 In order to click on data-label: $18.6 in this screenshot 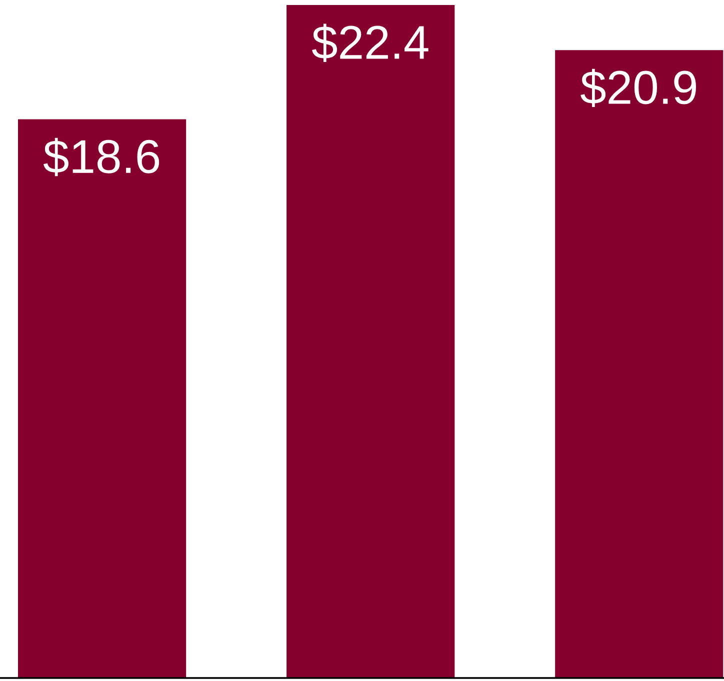, I will do `click(101, 157)`.